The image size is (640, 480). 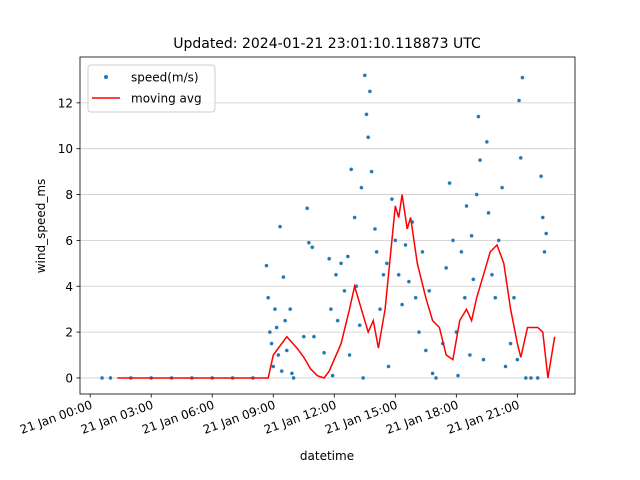 What do you see at coordinates (69, 241) in the screenshot?
I see `y-tick-label: 6` at bounding box center [69, 241].